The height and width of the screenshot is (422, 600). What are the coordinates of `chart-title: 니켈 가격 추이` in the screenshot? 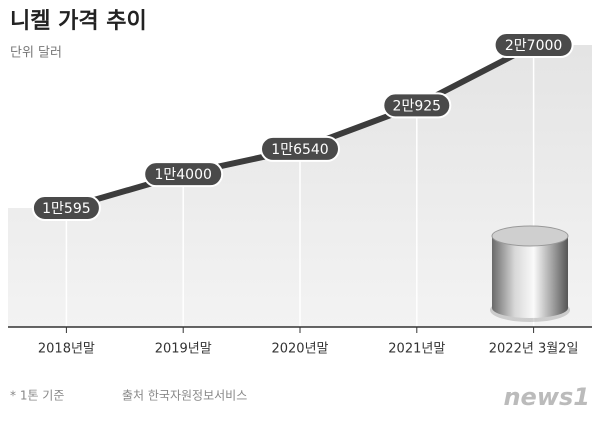 It's located at (78, 21).